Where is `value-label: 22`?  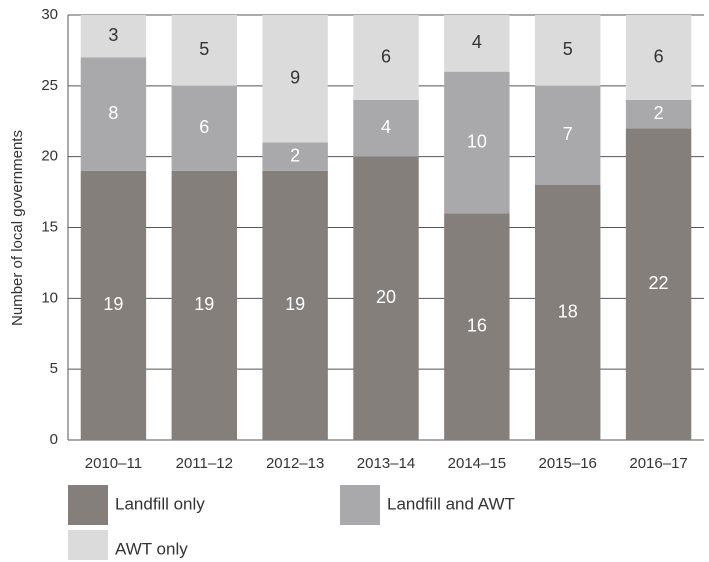 value-label: 22 is located at coordinates (659, 283).